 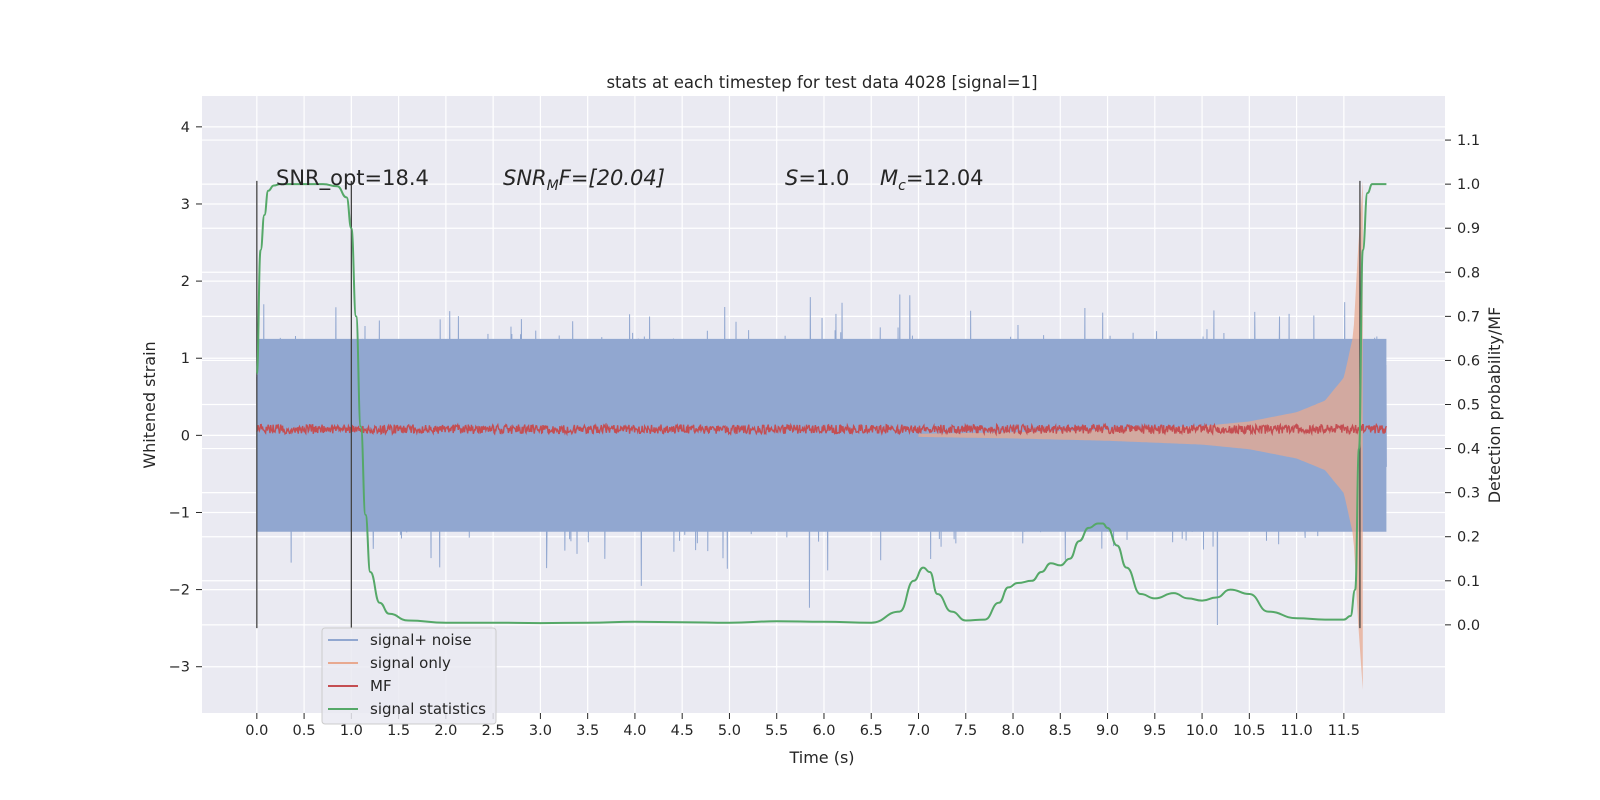 I want to click on annotation-mc-sub: c, so click(x=902, y=186).